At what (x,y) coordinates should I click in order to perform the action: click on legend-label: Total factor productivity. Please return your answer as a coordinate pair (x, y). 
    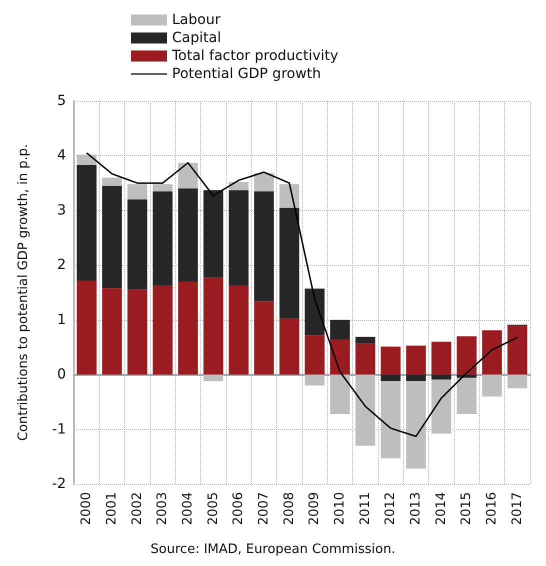
    Looking at the image, I should click on (254, 56).